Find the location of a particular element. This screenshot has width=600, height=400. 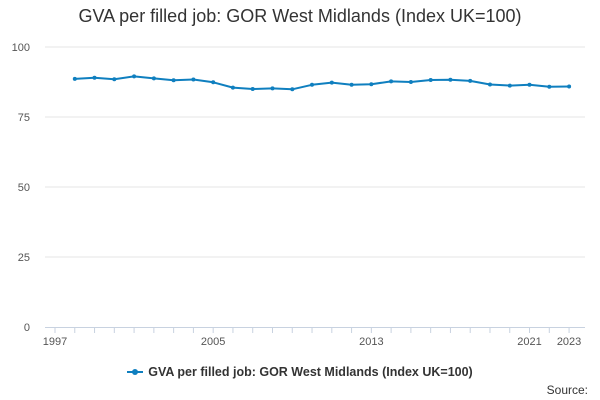

legend-swatch-dot is located at coordinates (135, 372).